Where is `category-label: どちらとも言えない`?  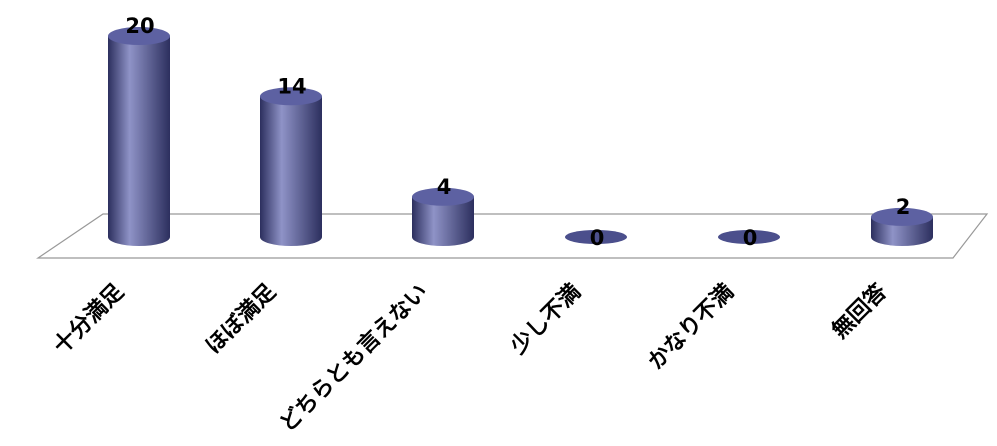 category-label: どちらとも言えない is located at coordinates (354, 358).